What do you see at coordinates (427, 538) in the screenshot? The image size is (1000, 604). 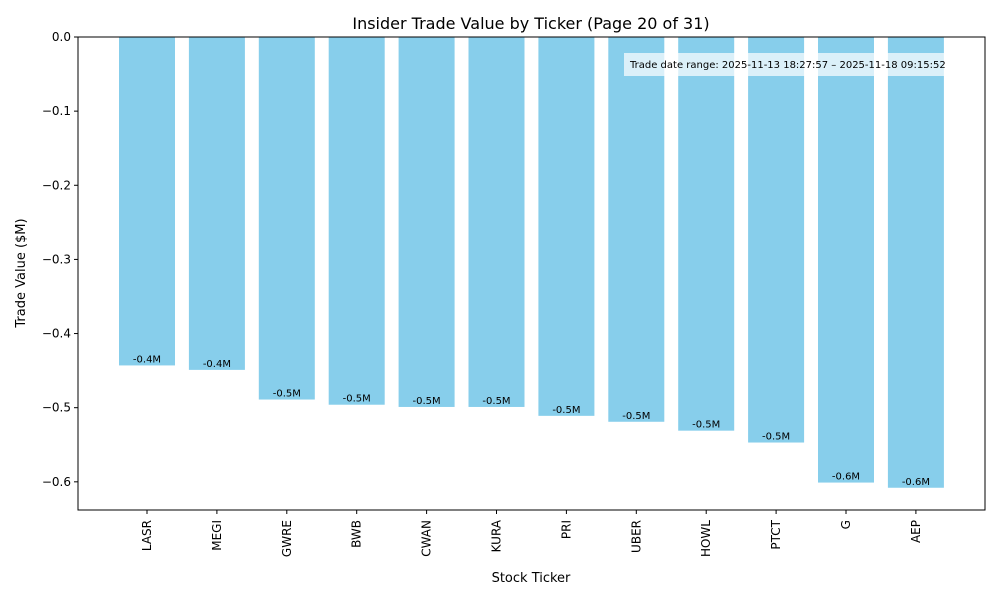 I see `x-tick-label: CWAN` at bounding box center [427, 538].